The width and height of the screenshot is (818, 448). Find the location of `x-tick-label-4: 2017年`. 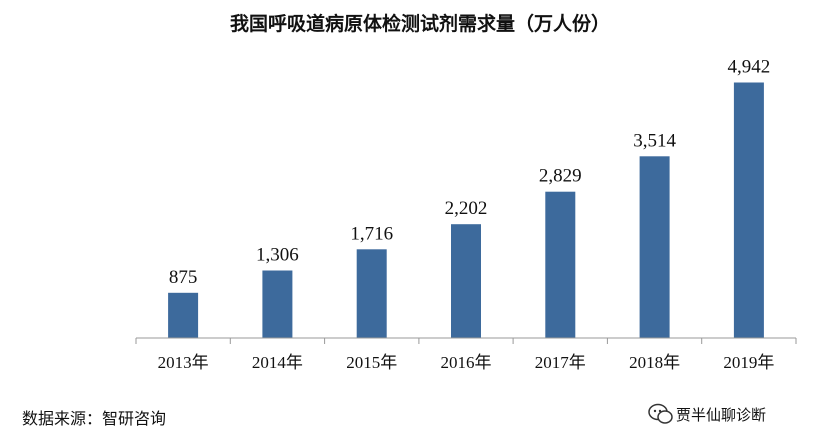

x-tick-label-4: 2017年 is located at coordinates (560, 362).